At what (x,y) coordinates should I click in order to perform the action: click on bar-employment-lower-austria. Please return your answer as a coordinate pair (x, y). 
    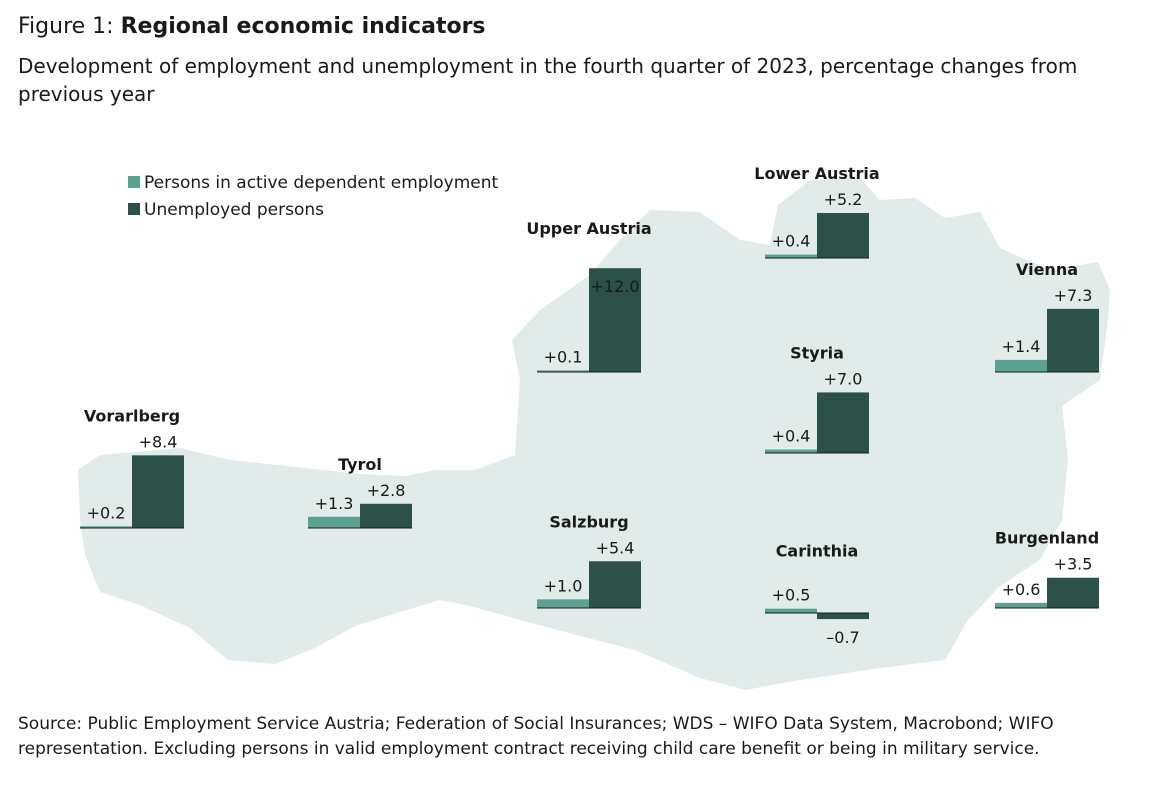
    Looking at the image, I should click on (791, 256).